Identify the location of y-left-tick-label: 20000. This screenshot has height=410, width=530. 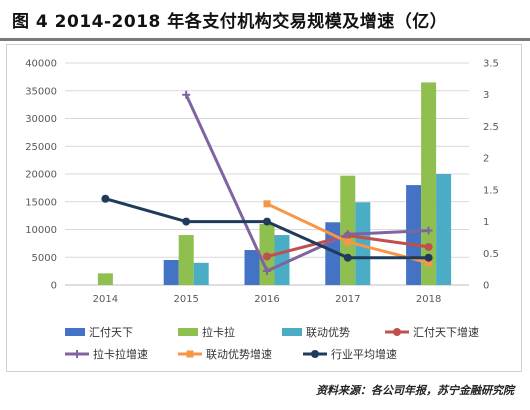
(41, 175).